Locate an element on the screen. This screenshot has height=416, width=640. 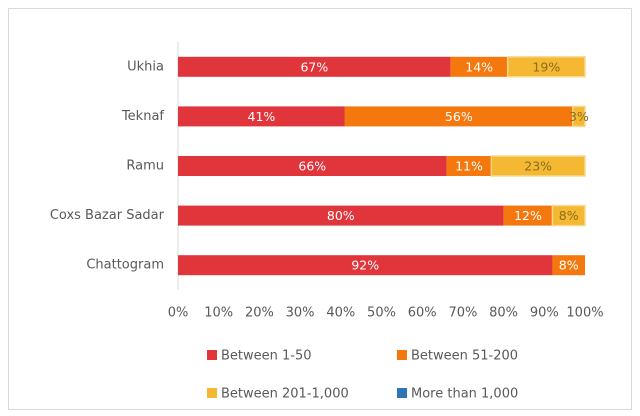
y-tick-label: Ukhia is located at coordinates (145, 66).